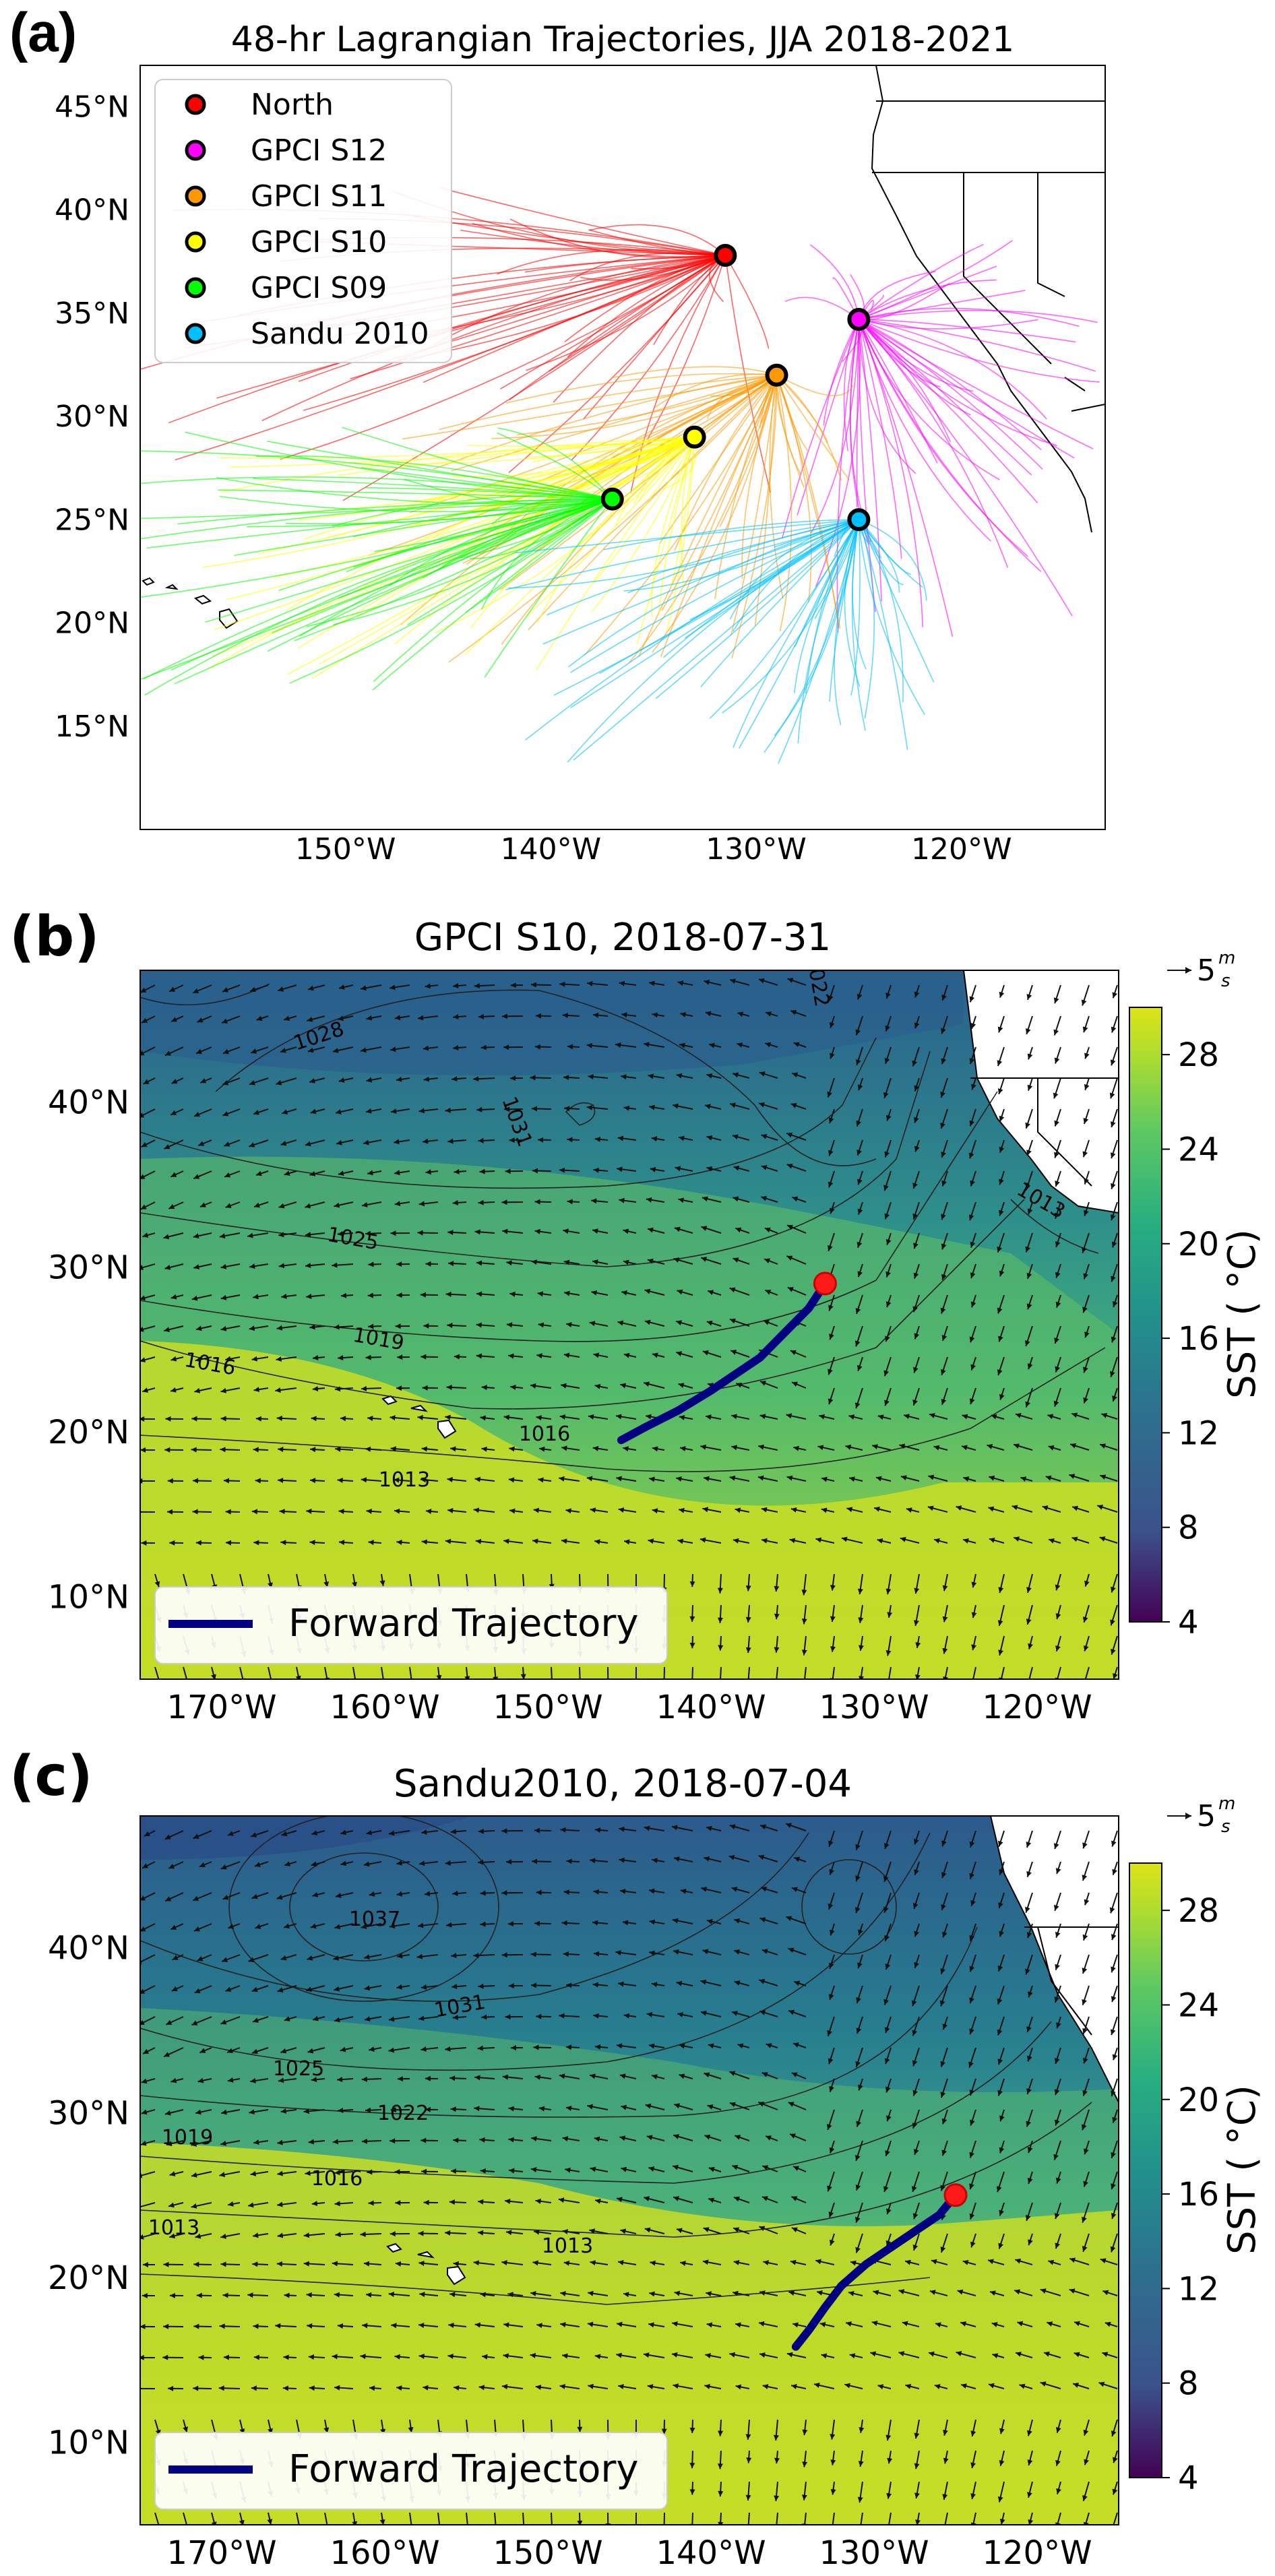 This screenshot has height=2576, width=1275. What do you see at coordinates (463, 1623) in the screenshot?
I see `panel-b-legend-label: Forward Trajectory` at bounding box center [463, 1623].